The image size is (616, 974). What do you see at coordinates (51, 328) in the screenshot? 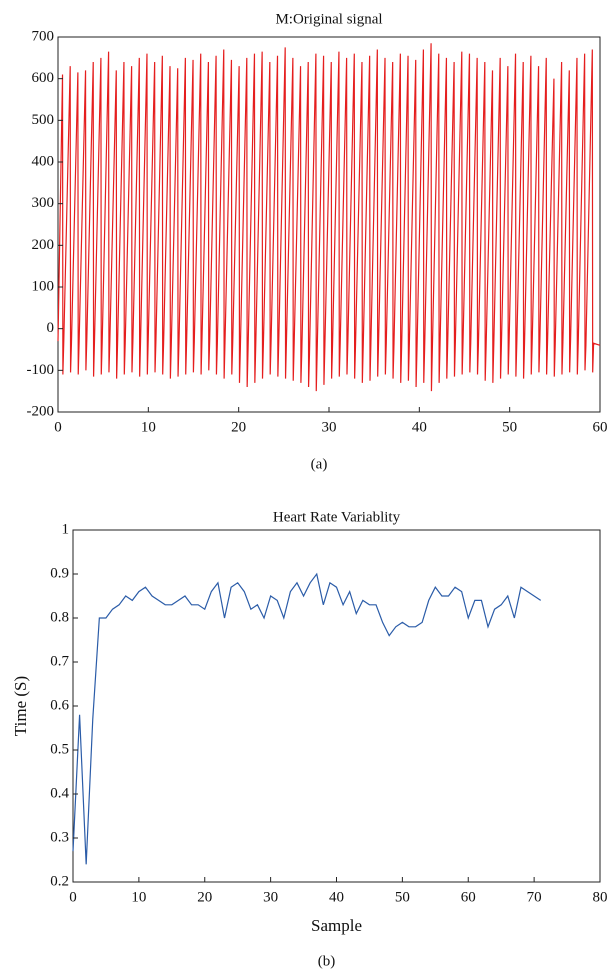
I see `y-tick-label: 0` at bounding box center [51, 328].